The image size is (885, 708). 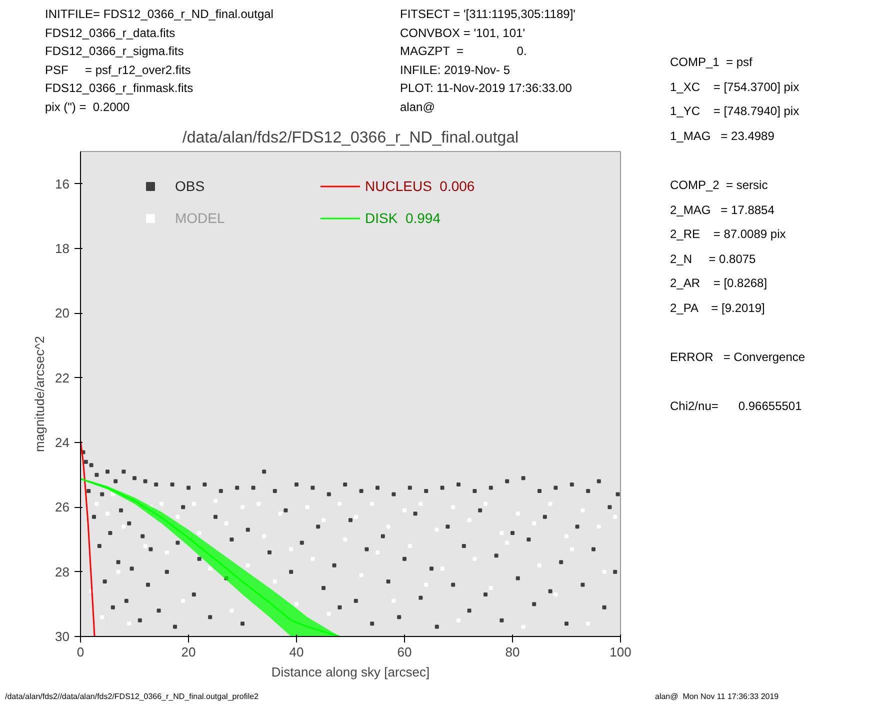 What do you see at coordinates (80, 652) in the screenshot?
I see `x-tick-label: 0` at bounding box center [80, 652].